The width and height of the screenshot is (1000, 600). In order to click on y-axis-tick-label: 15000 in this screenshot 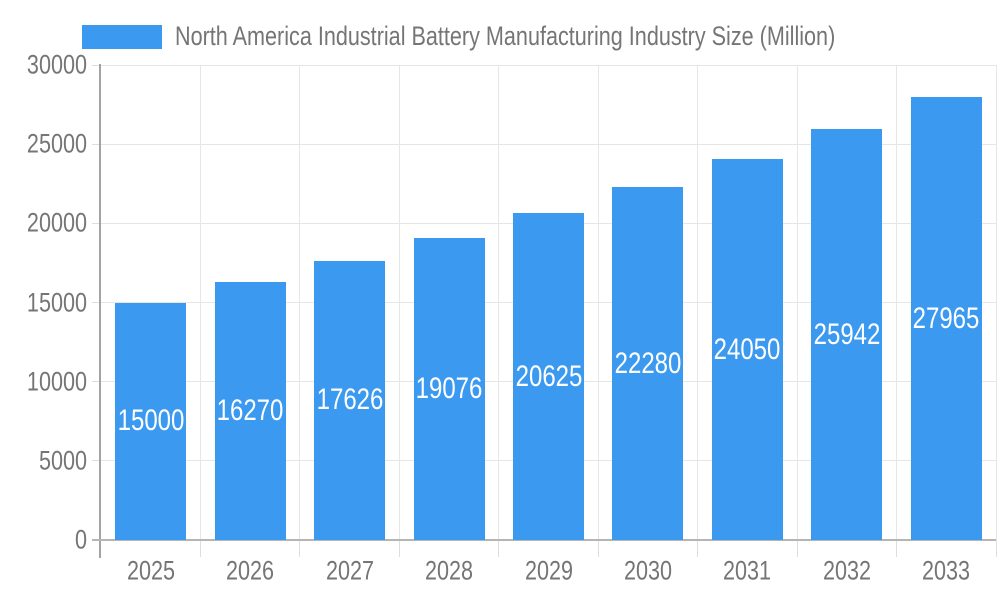, I will do `click(56, 302)`.